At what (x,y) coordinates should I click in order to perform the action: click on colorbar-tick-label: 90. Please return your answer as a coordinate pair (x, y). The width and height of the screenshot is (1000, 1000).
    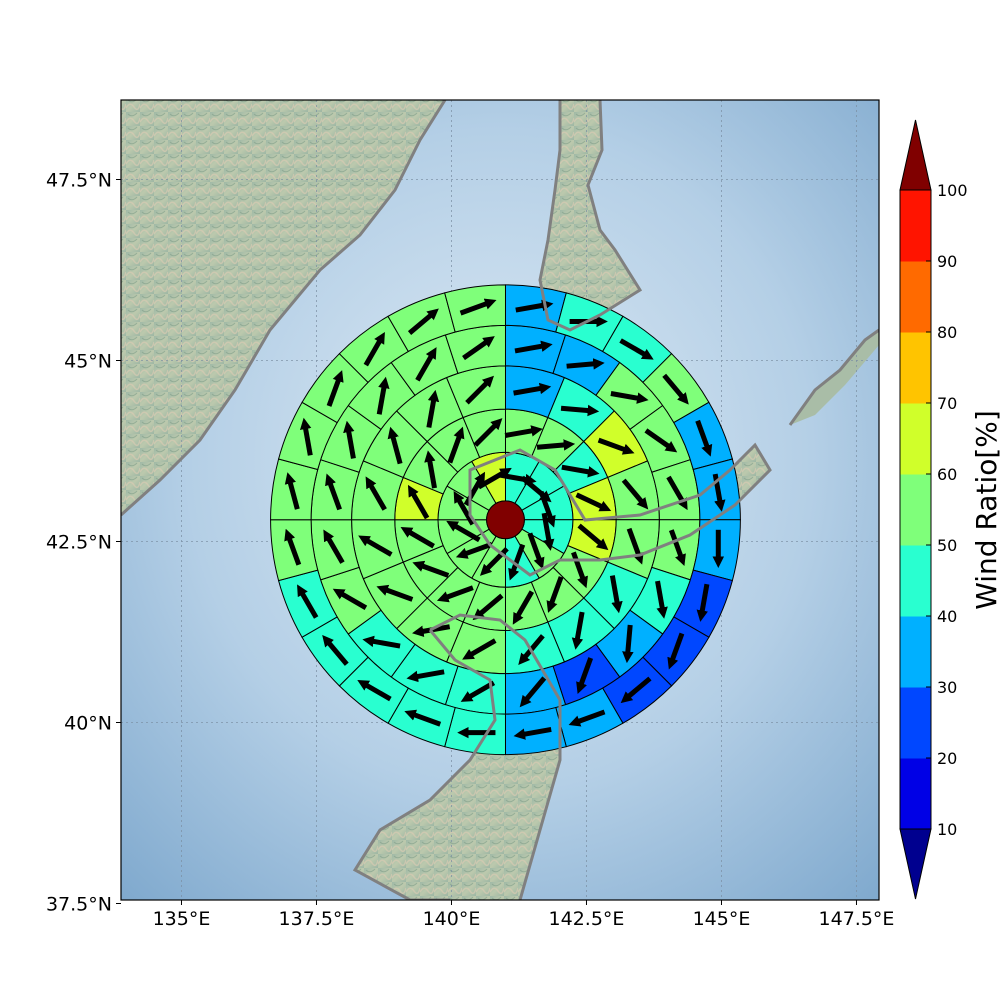
    Looking at the image, I should click on (947, 261).